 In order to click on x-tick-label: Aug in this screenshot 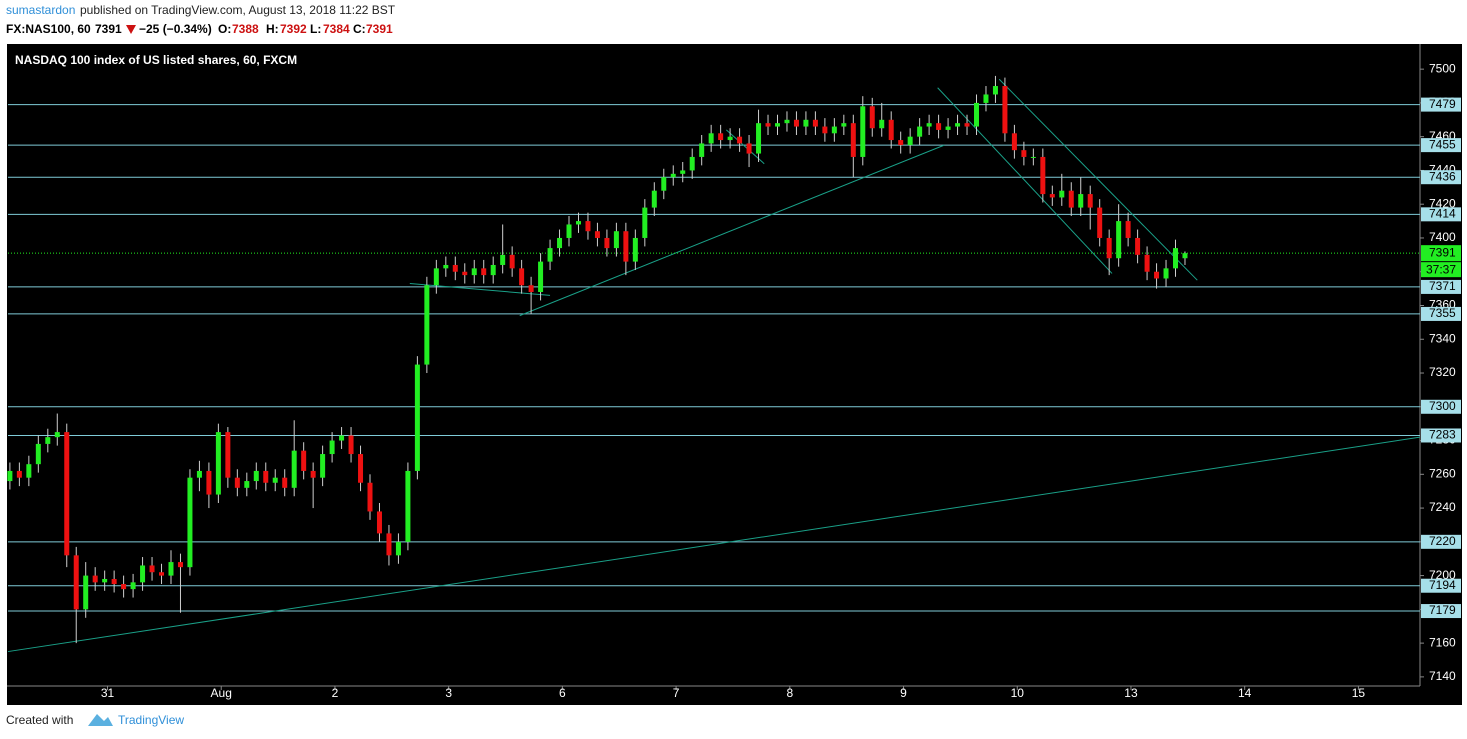, I will do `click(221, 693)`.